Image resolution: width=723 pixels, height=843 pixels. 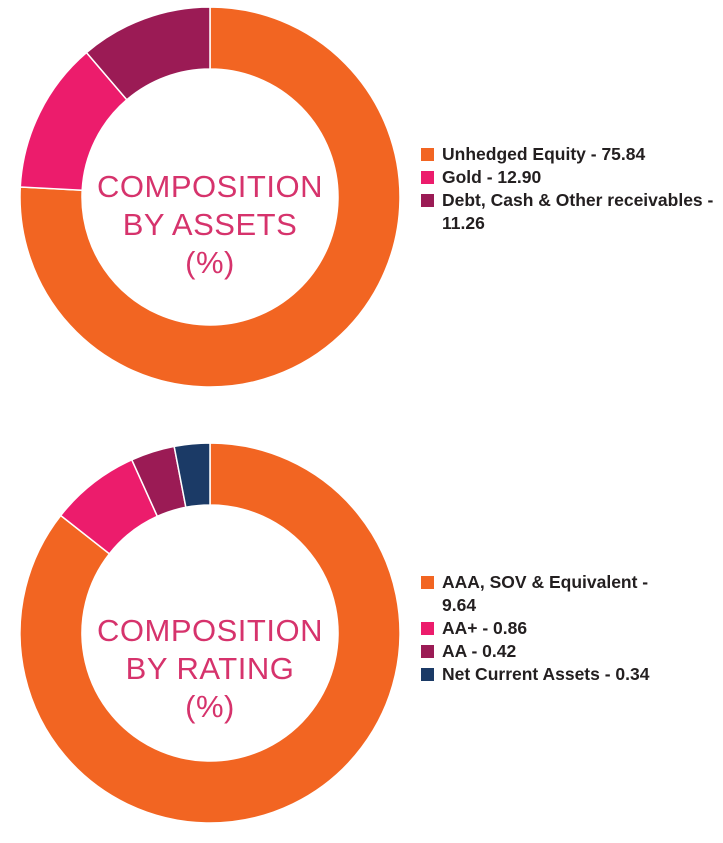 What do you see at coordinates (578, 211) in the screenshot?
I see `legend-label: Debt, Cash & Other receivables - 11.26` at bounding box center [578, 211].